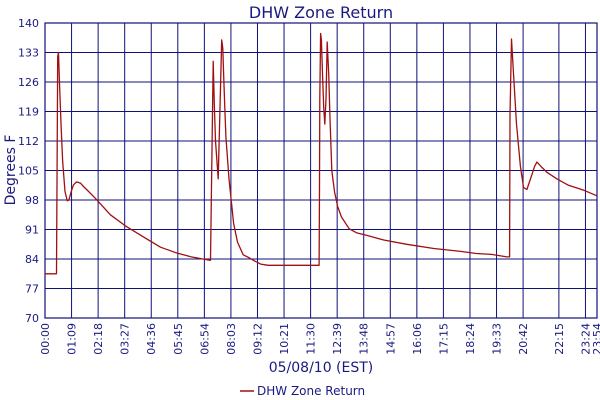  I want to click on y-tick-label: 98, so click(32, 200).